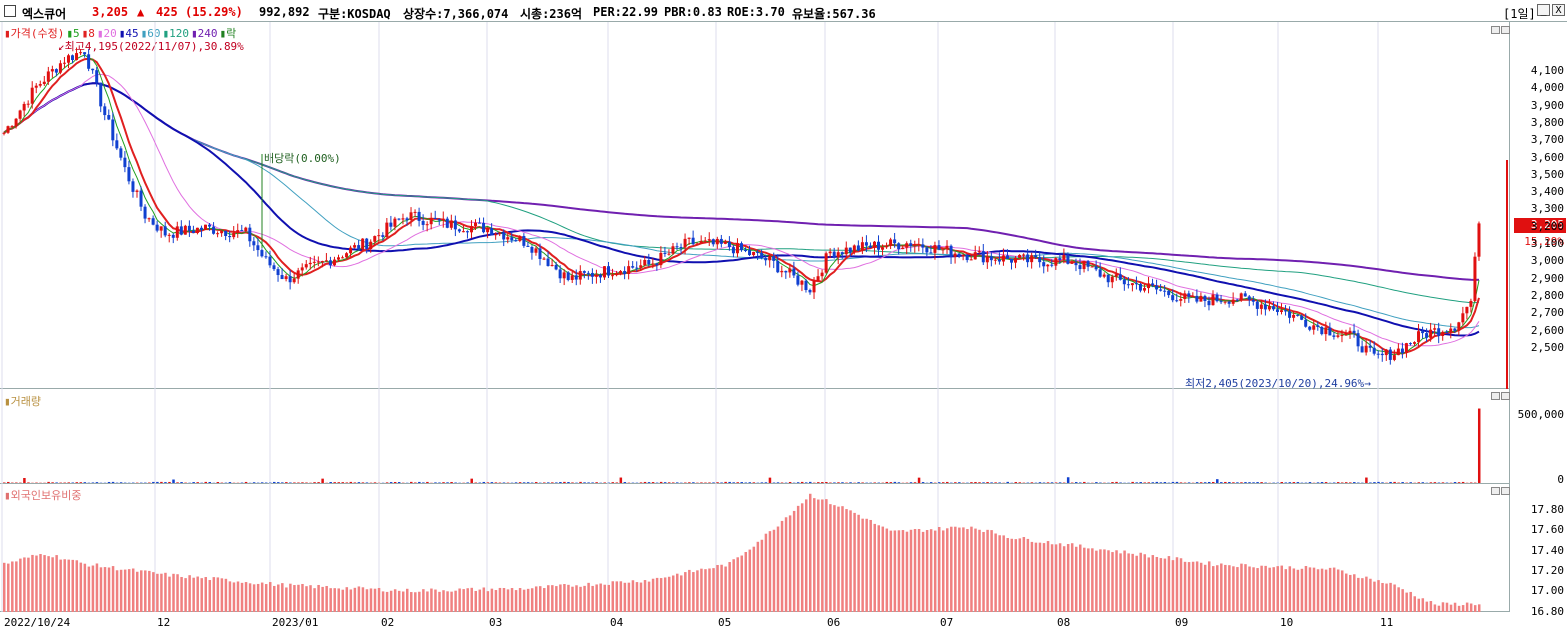 The image size is (1567, 630). I want to click on legend-item: ▮120, so click(175, 33).